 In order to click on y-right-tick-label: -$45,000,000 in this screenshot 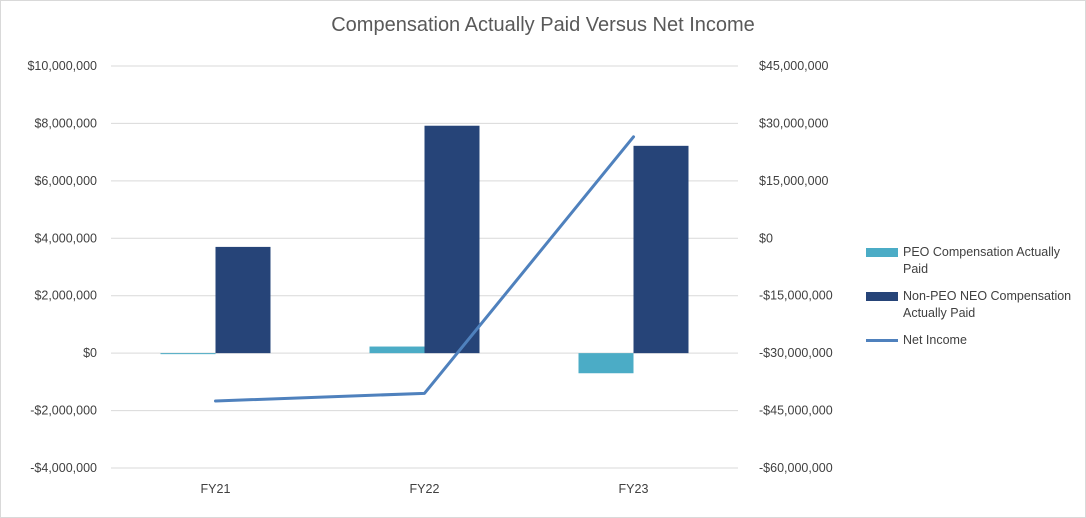, I will do `click(796, 411)`.